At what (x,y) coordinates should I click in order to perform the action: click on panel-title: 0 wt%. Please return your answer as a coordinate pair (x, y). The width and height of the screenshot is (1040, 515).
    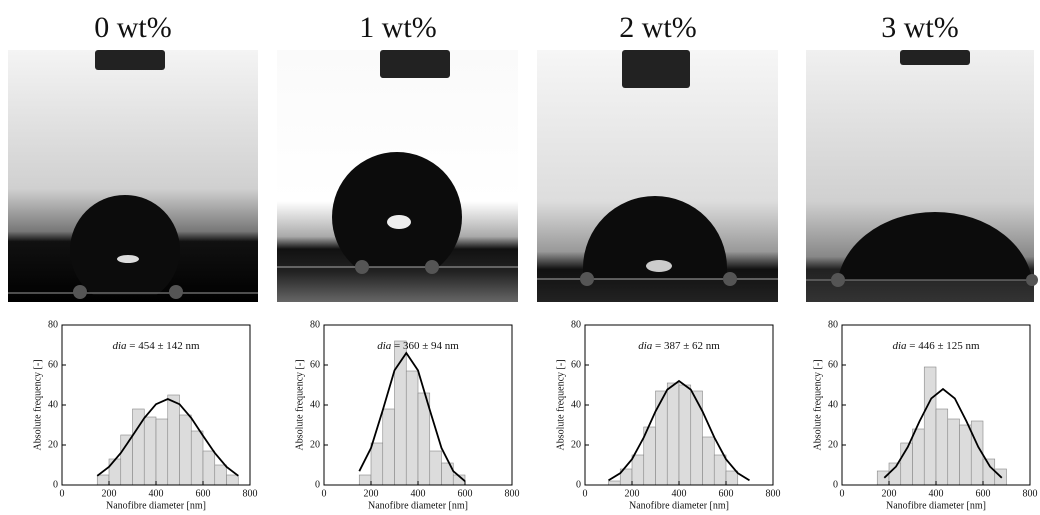
    Looking at the image, I should click on (133, 27).